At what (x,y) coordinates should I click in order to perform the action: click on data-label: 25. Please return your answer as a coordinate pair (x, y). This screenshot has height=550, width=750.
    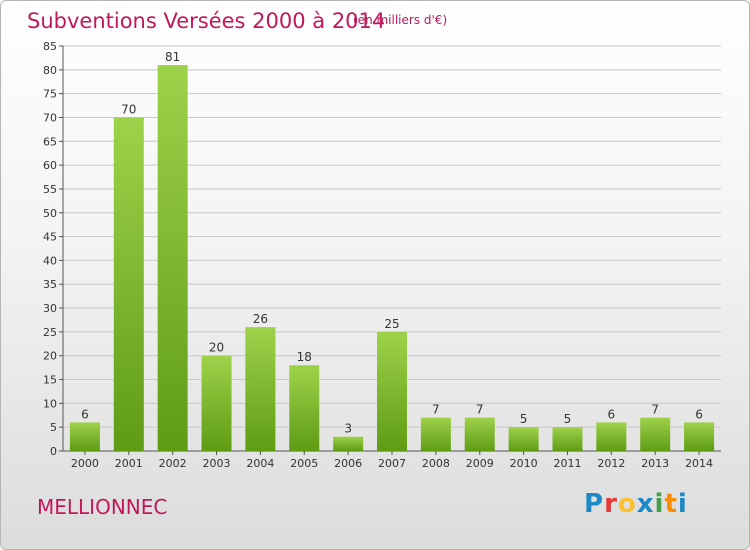
    Looking at the image, I should click on (391, 324).